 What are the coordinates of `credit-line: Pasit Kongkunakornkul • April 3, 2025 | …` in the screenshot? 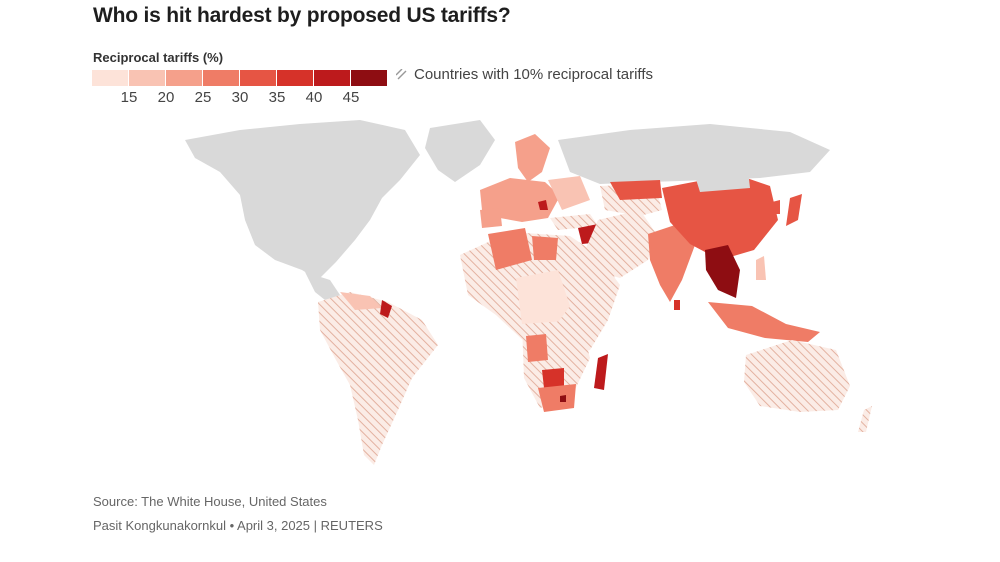 It's located at (238, 525).